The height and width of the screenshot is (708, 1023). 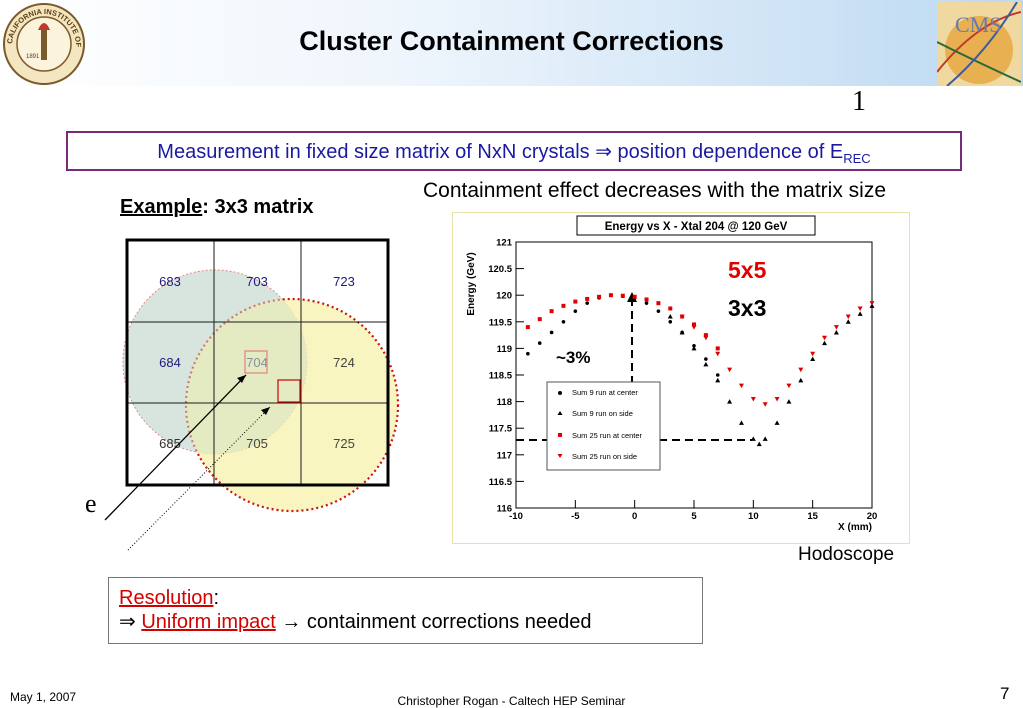 What do you see at coordinates (753, 516) in the screenshot?
I see `x-tick-label: 10` at bounding box center [753, 516].